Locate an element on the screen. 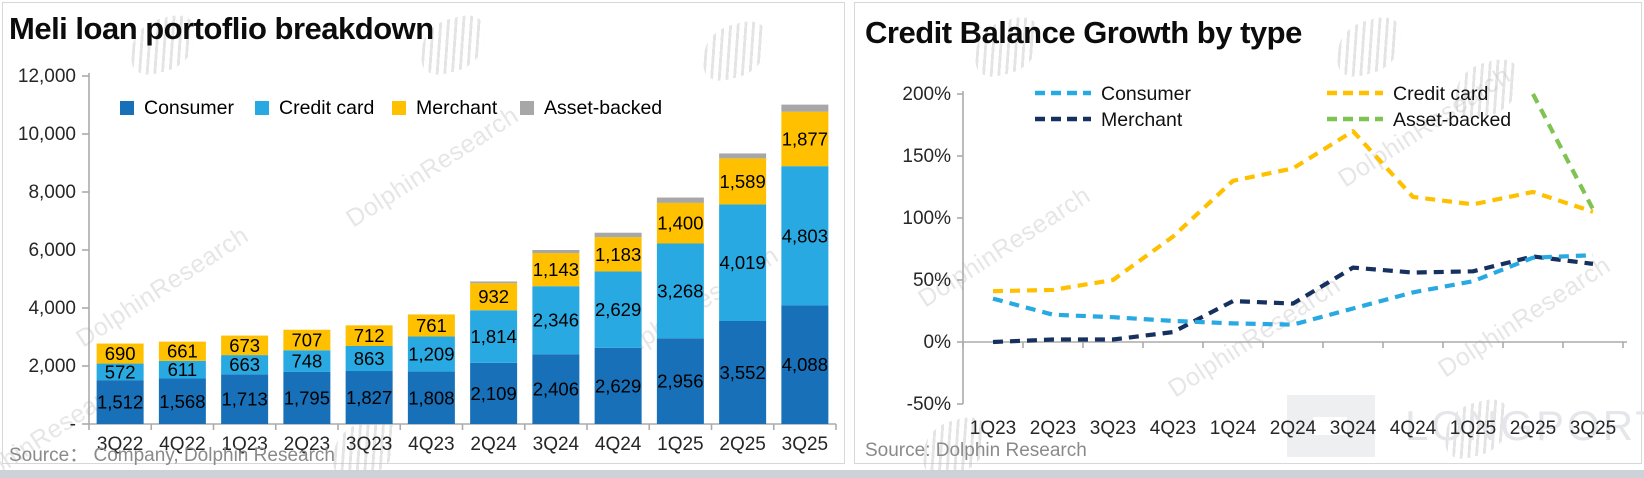 Image resolution: width=1644 pixels, height=478 pixels. bar-value-label: 611 is located at coordinates (183, 369).